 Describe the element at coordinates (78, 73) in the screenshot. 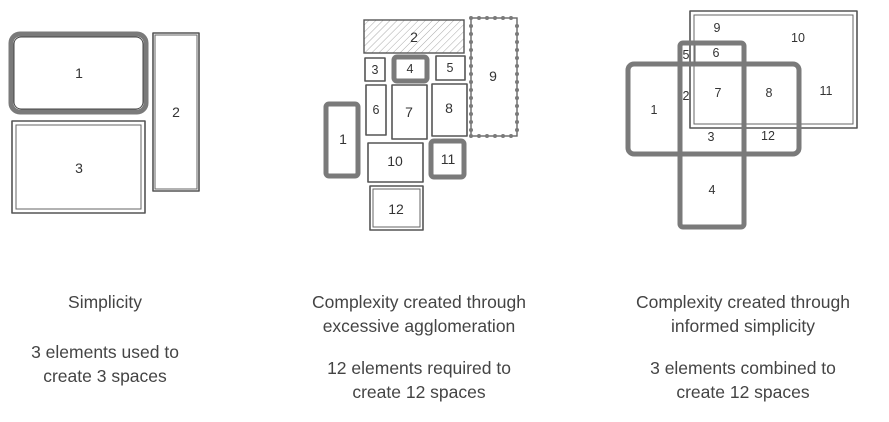

I see `p1-box-1: 1` at that location.